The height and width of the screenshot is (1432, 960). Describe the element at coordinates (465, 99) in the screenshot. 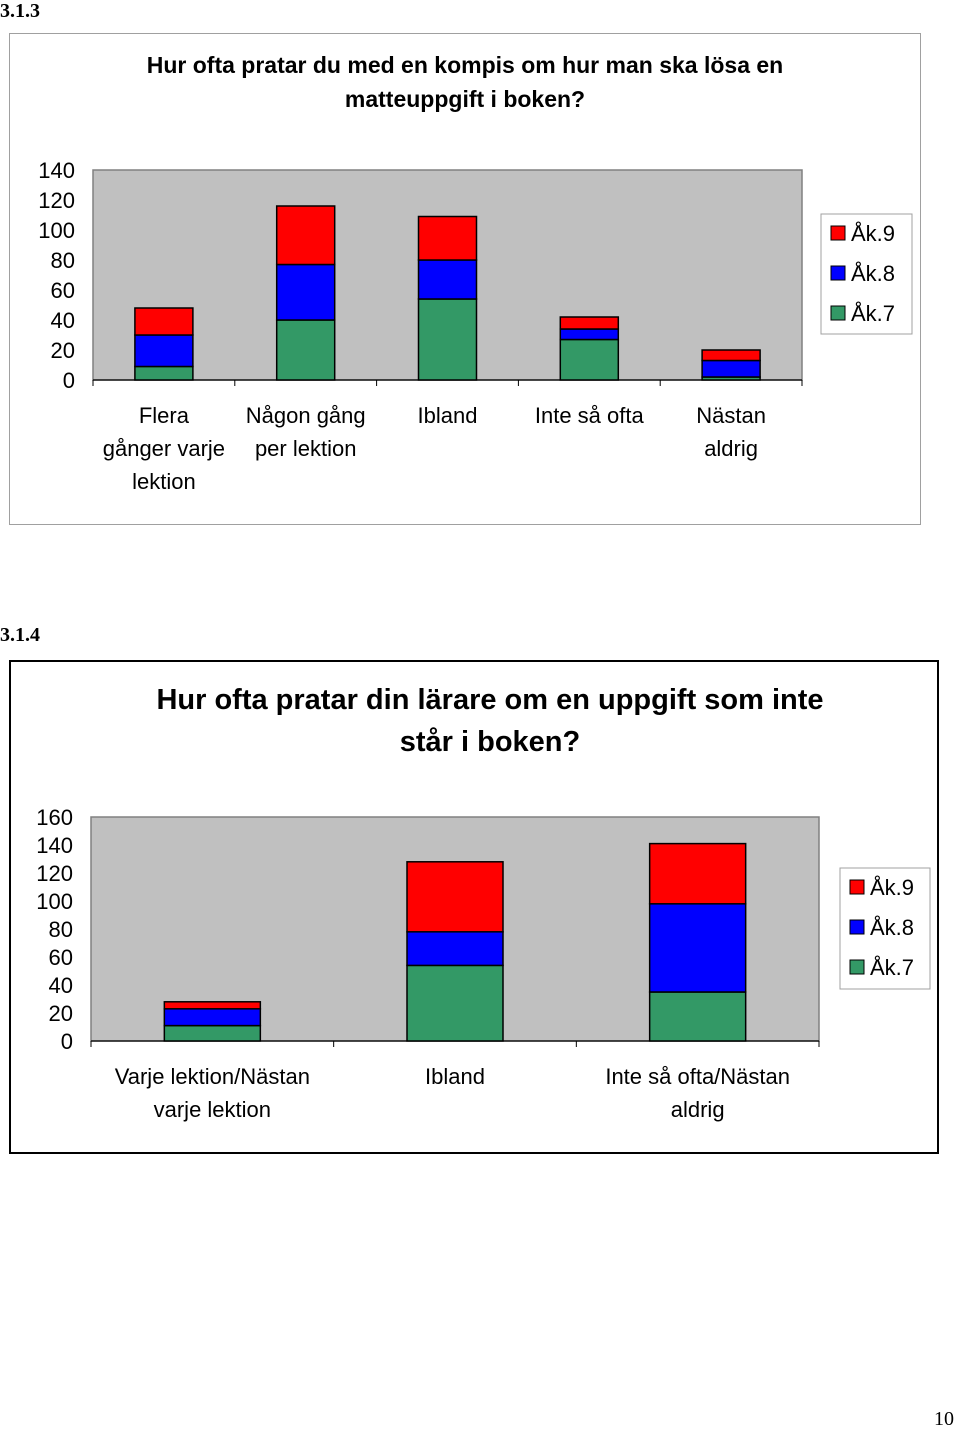

I see `chart-title-1-line-2: matteuppgift i boken?` at that location.